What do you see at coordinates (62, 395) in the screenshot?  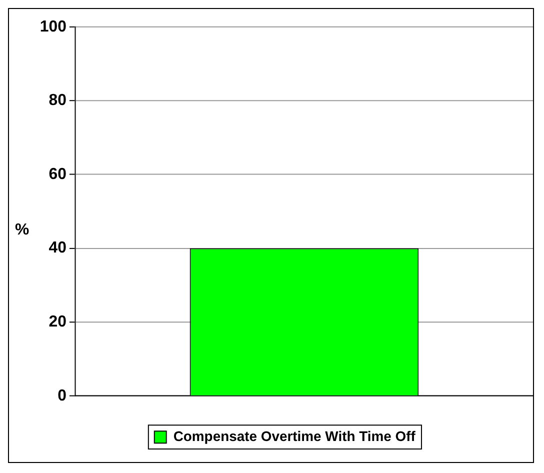 I see `y-tick-label: 0` at bounding box center [62, 395].